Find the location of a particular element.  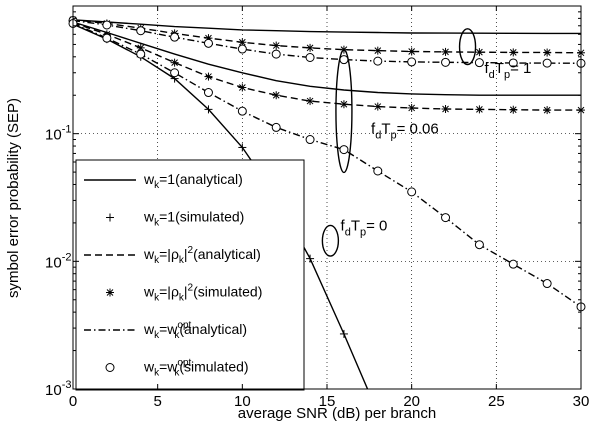

legend-entry: wk=|ρk|2(analytical) is located at coordinates (202, 255).